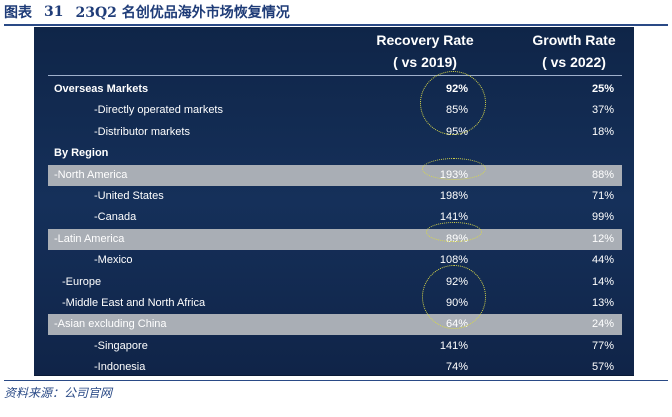  I want to click on growth-rate-value: 14%, so click(602, 281).